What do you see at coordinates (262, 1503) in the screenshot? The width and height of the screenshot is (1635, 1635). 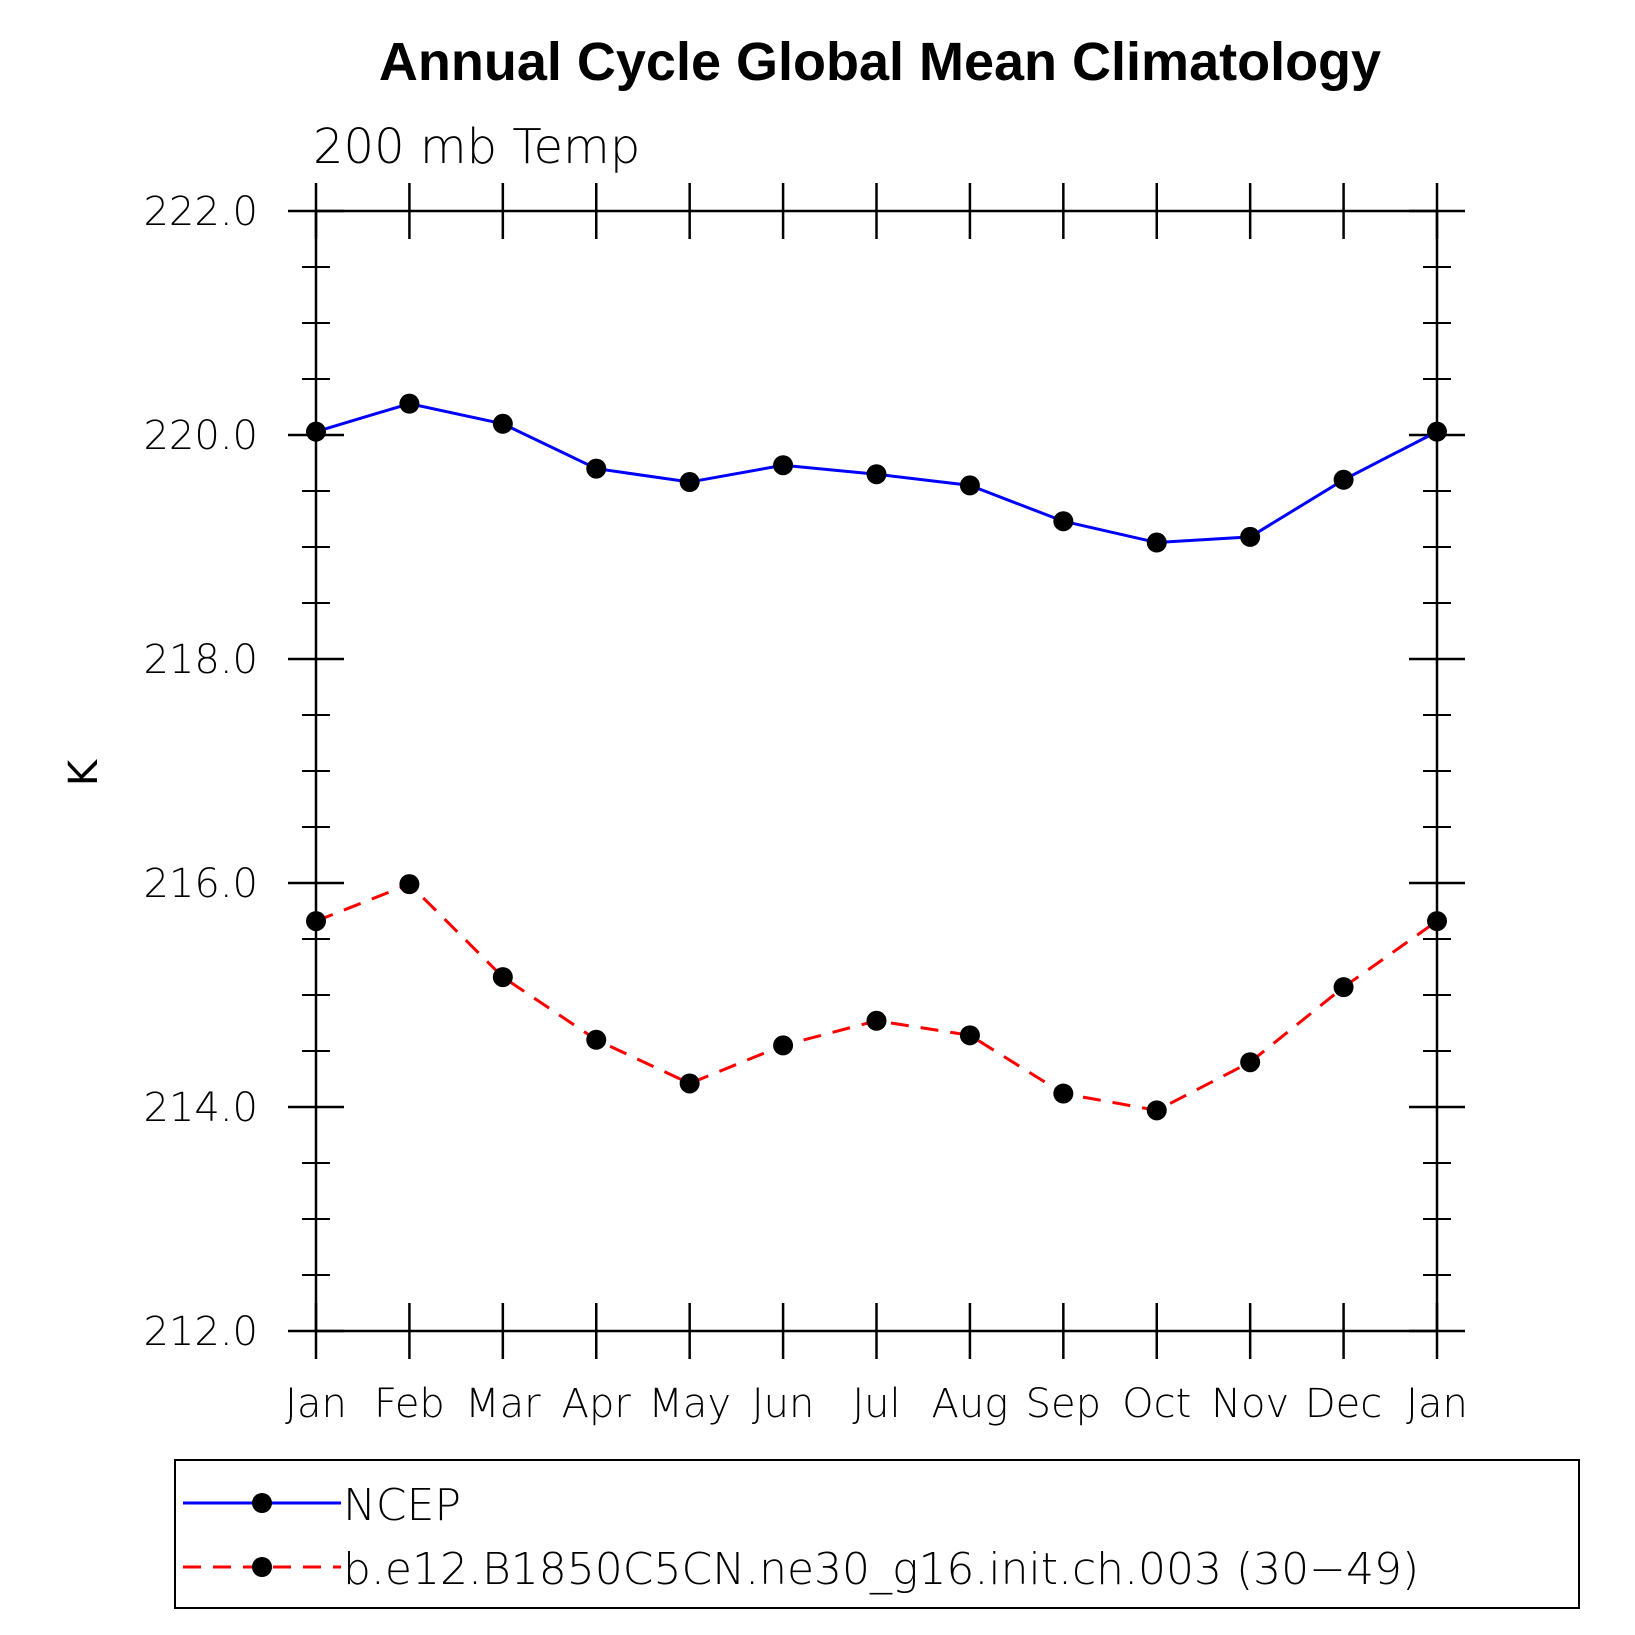 I see `legend-marker-ncep` at bounding box center [262, 1503].